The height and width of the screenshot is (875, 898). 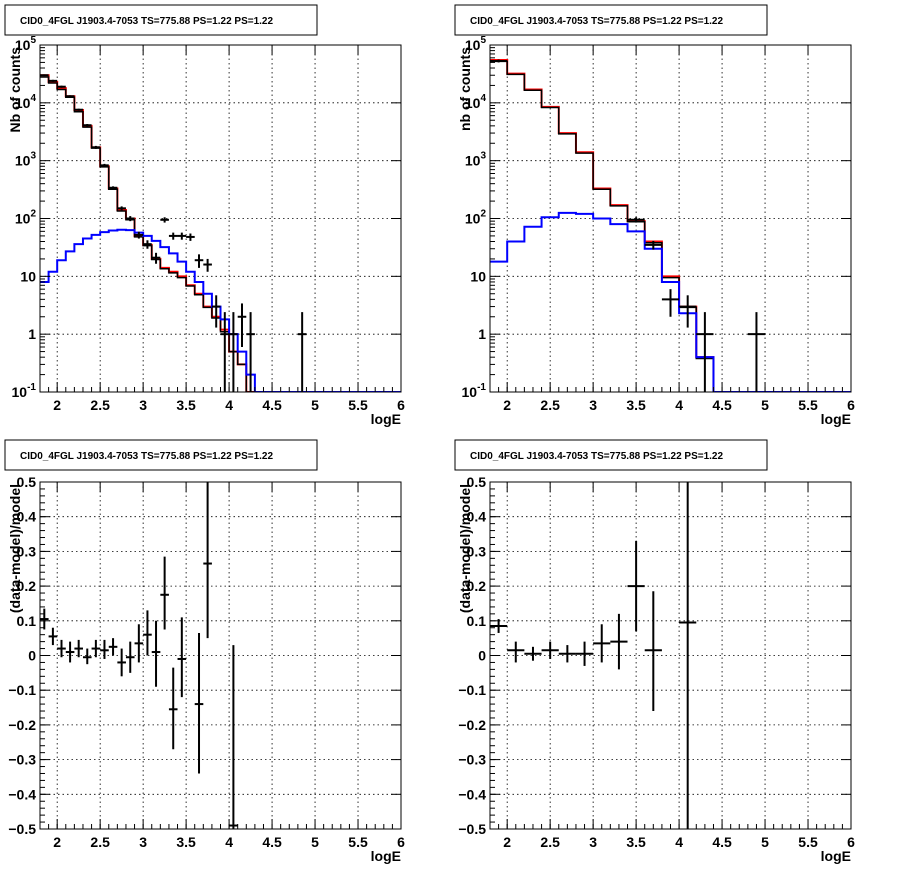 What do you see at coordinates (26, 160) in the screenshot?
I see `y-tick-label: 10³` at bounding box center [26, 160].